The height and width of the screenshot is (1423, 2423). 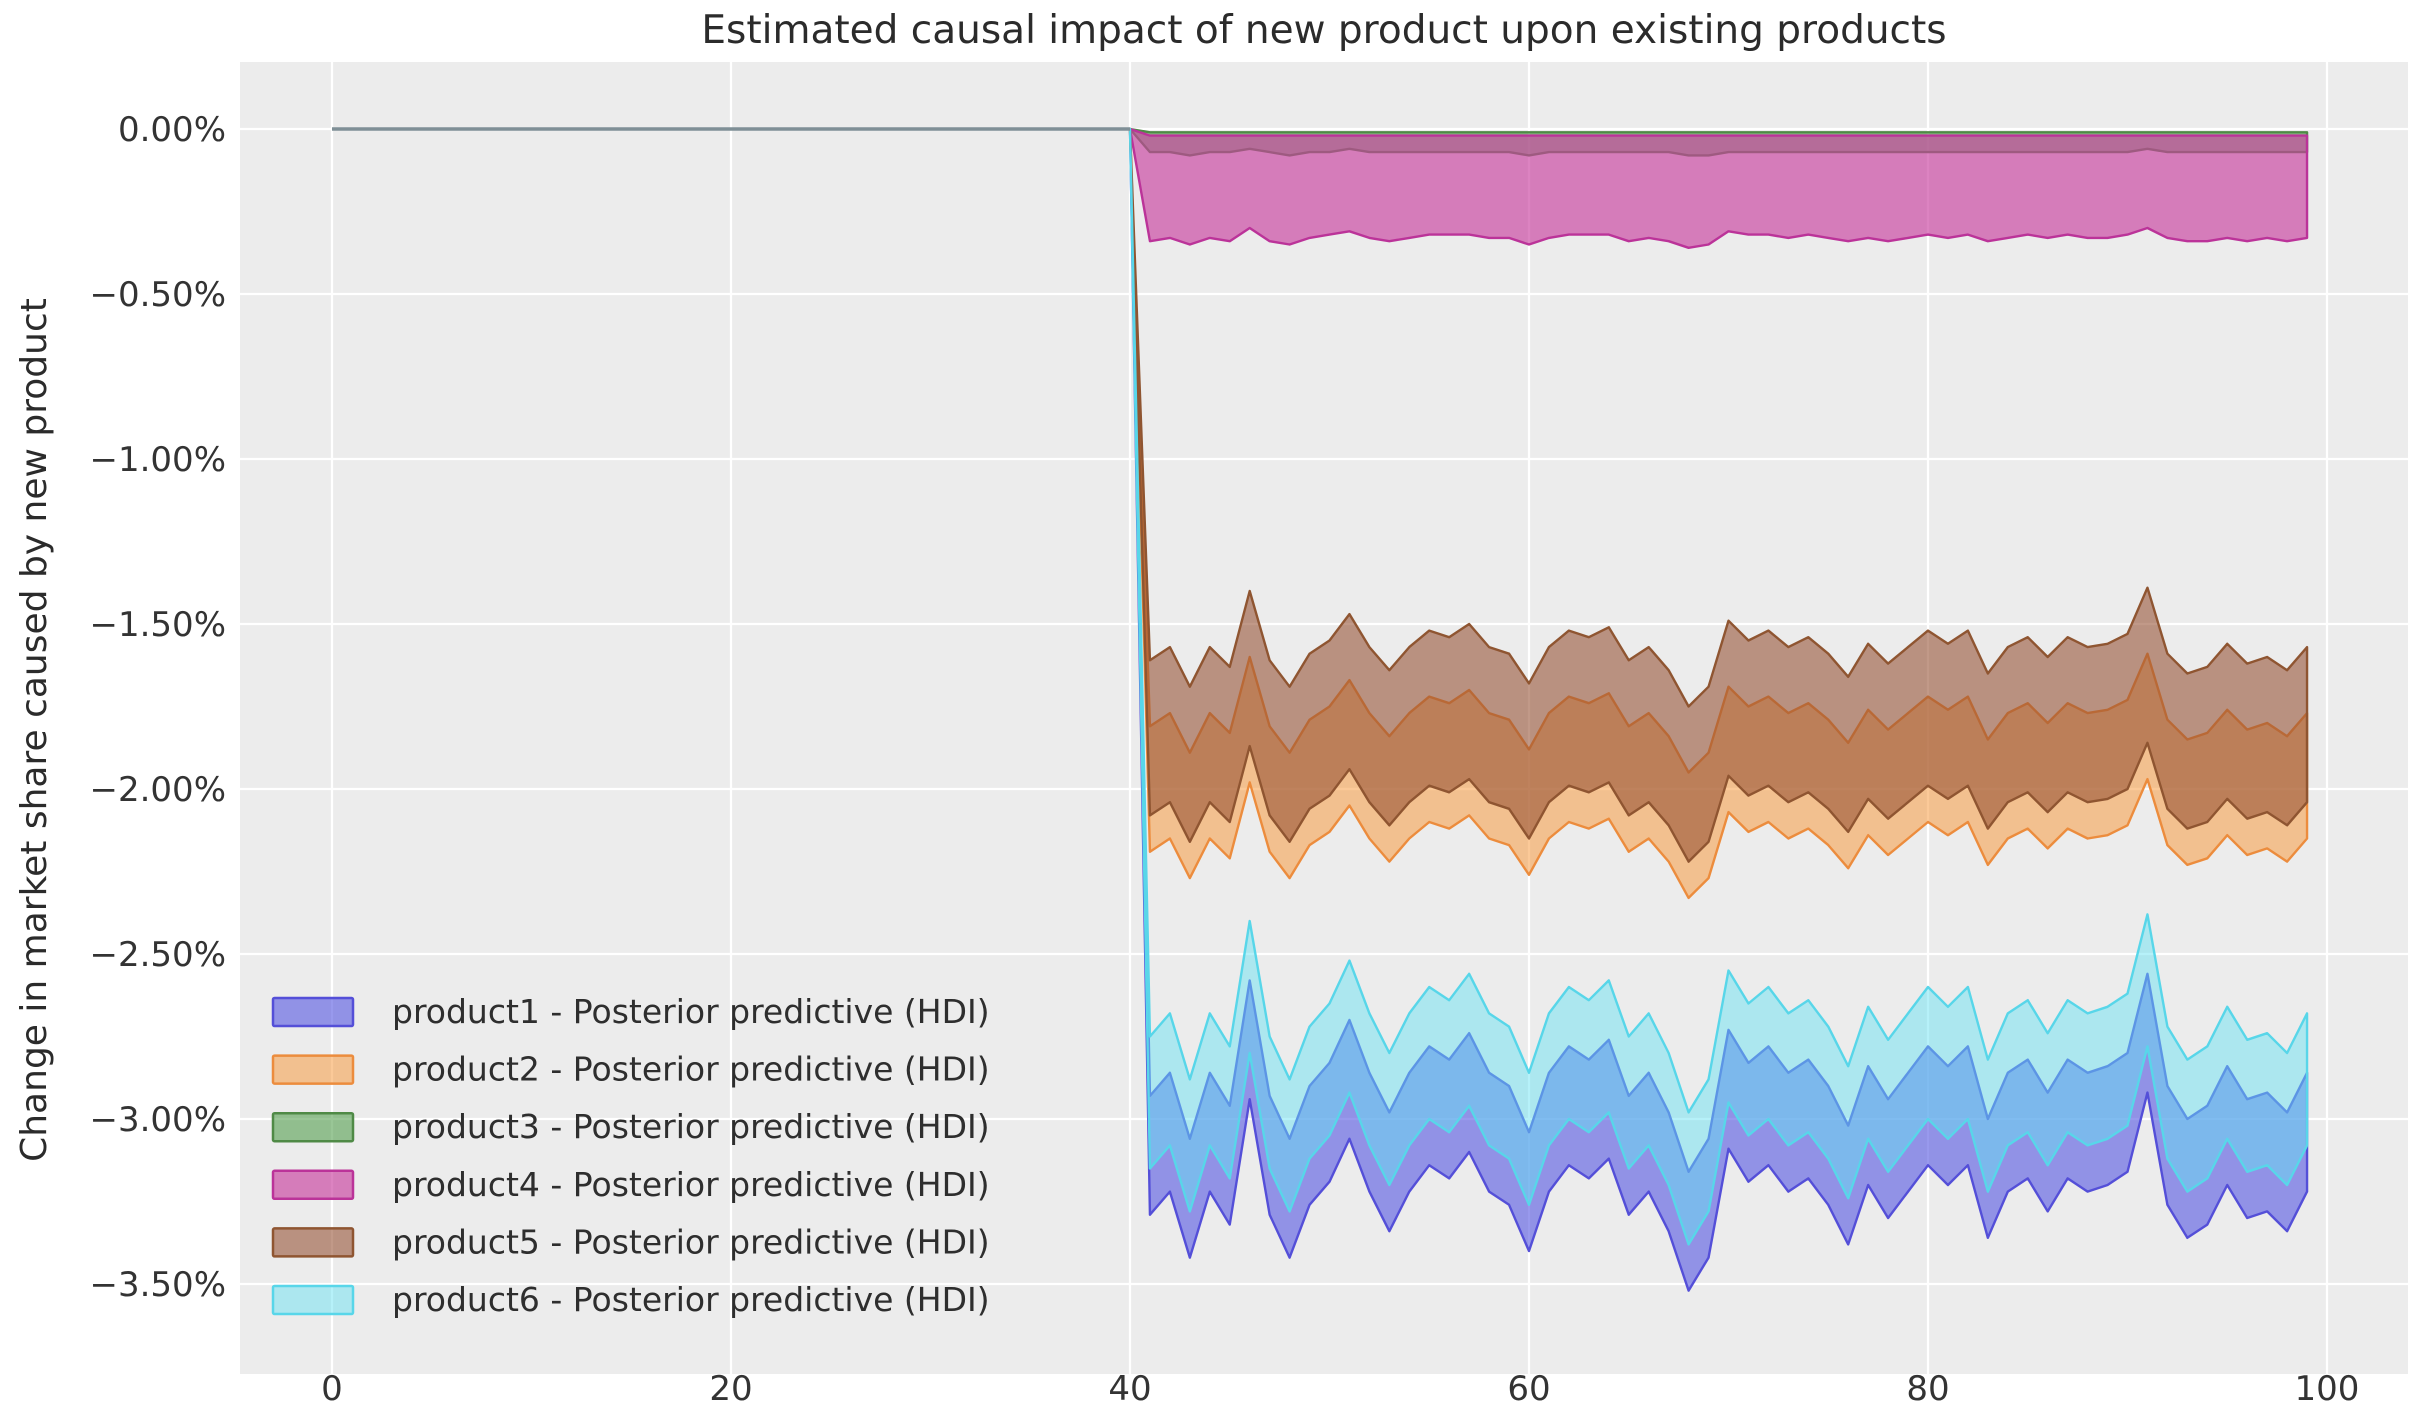 I want to click on legend-label-product6: product6 - Posterior predictive (HDI), so click(x=691, y=1299).